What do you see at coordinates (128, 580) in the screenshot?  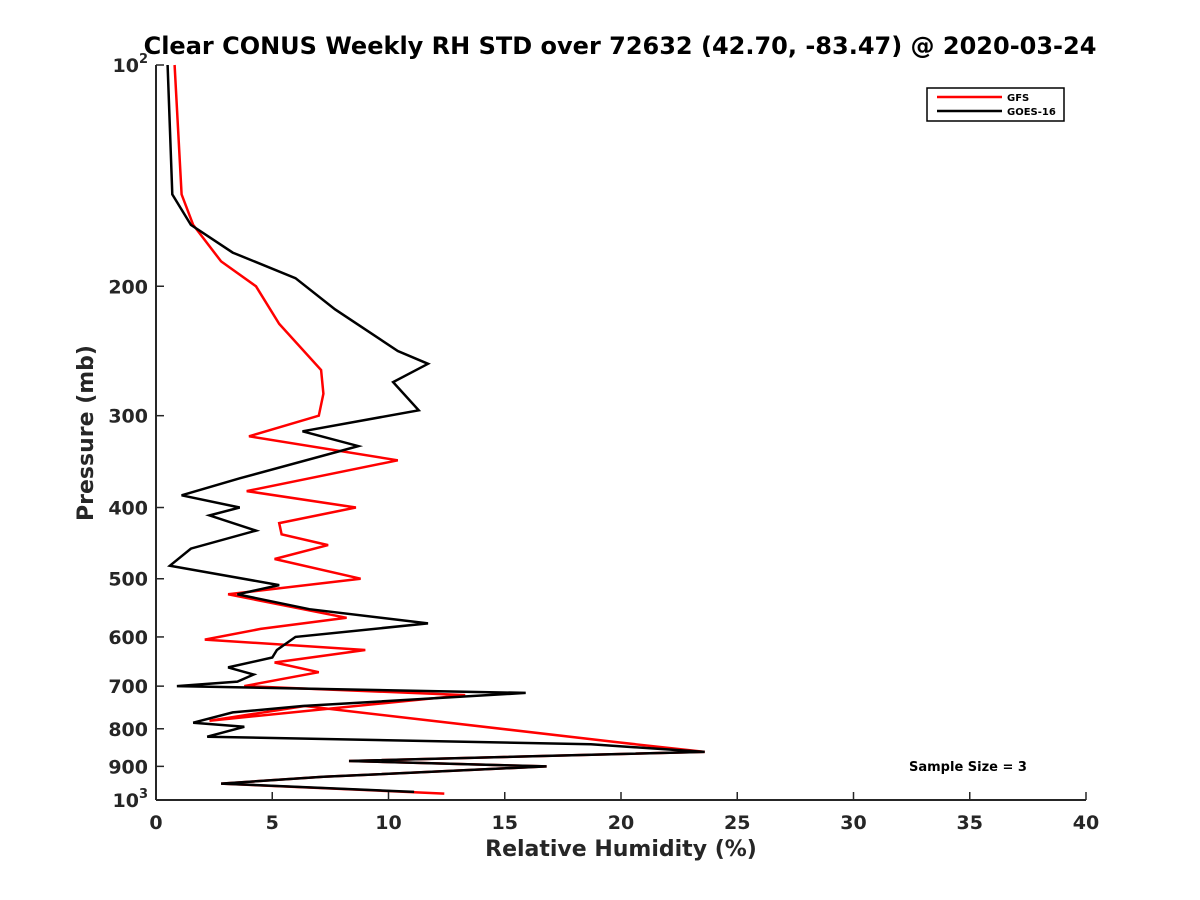 I see `y-tick-label: 500` at bounding box center [128, 580].